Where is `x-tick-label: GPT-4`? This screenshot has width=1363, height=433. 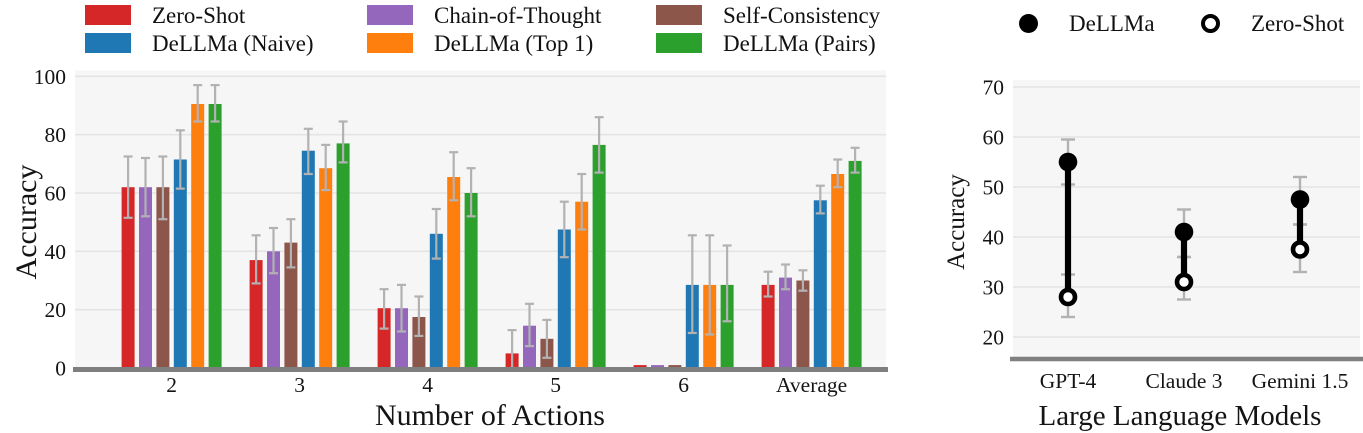
x-tick-label: GPT-4 is located at coordinates (1068, 381).